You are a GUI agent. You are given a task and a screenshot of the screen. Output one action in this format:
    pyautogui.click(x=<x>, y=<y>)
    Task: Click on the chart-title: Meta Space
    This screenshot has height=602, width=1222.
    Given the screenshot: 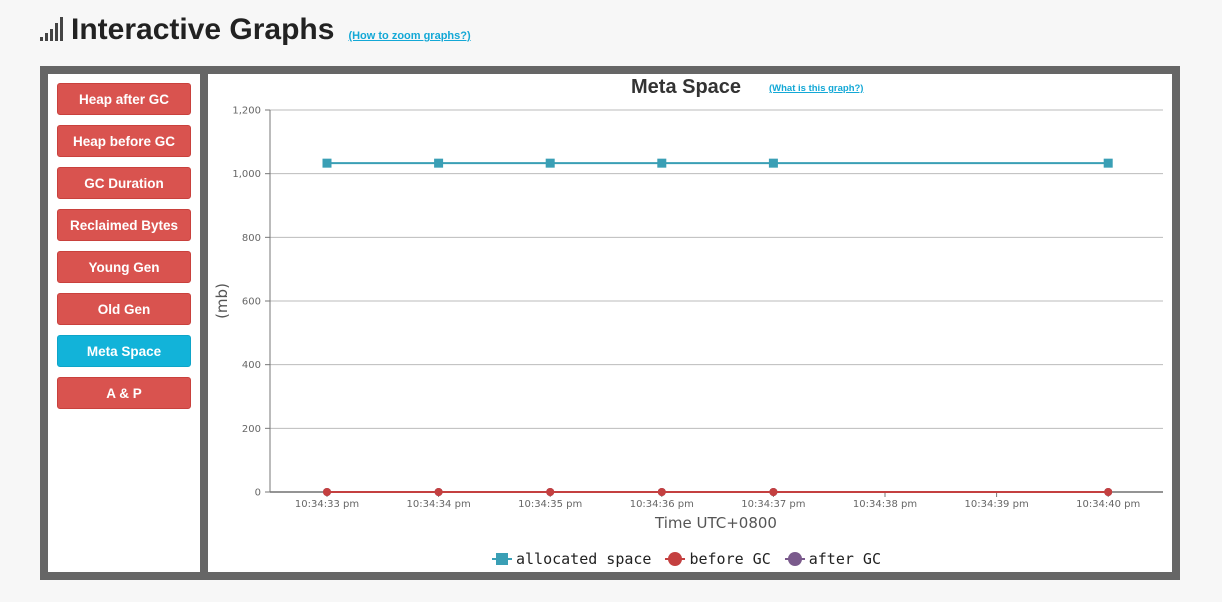 What is the action you would take?
    pyautogui.click(x=686, y=87)
    